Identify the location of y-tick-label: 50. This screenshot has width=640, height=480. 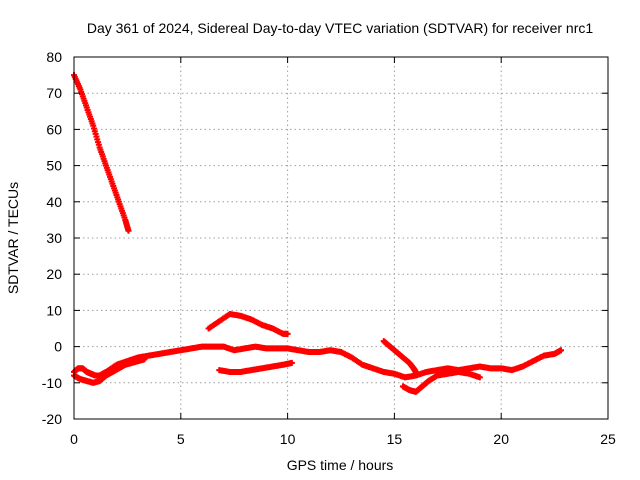
(54, 166).